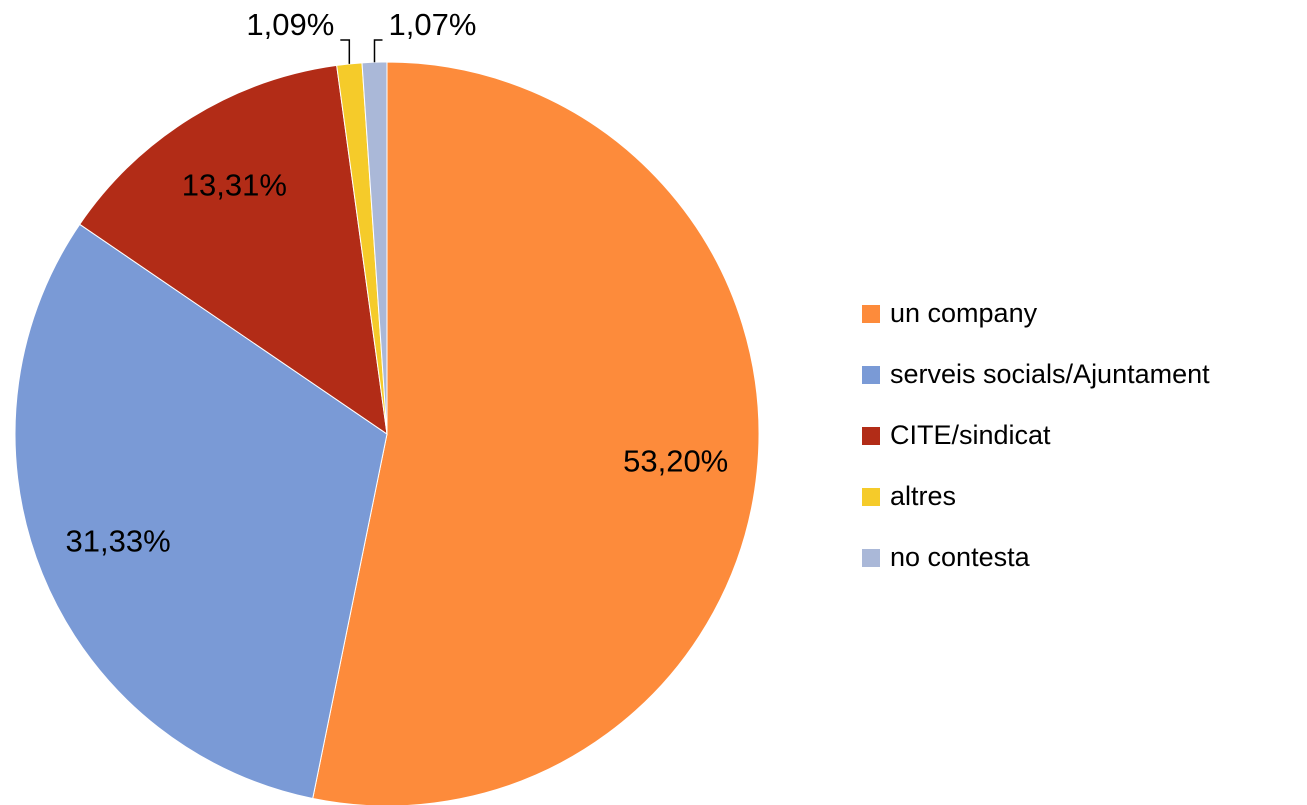 This screenshot has width=1307, height=805. What do you see at coordinates (964, 313) in the screenshot?
I see `legend-label: un company` at bounding box center [964, 313].